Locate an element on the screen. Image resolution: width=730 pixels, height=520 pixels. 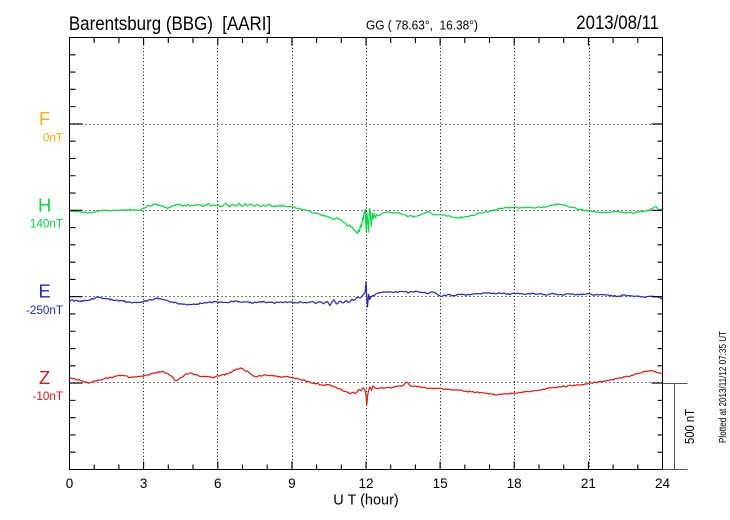
svg-text: -250nT is located at coordinates (44, 310).